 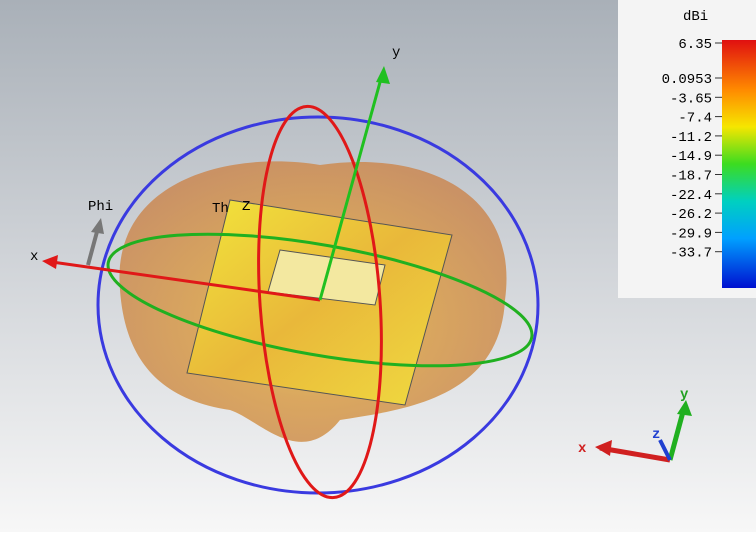 I want to click on colorbar-label: -33.7, so click(x=691, y=254).